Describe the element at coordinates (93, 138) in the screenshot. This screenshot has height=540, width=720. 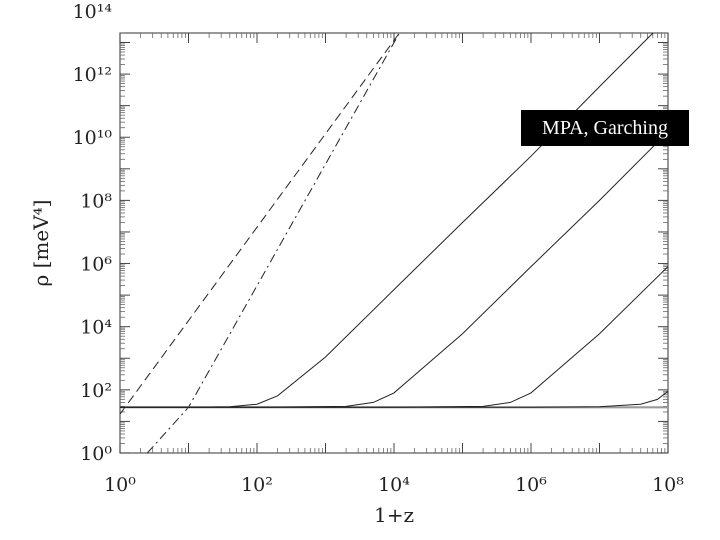
I see `y-tick-label: 10¹⁰` at that location.